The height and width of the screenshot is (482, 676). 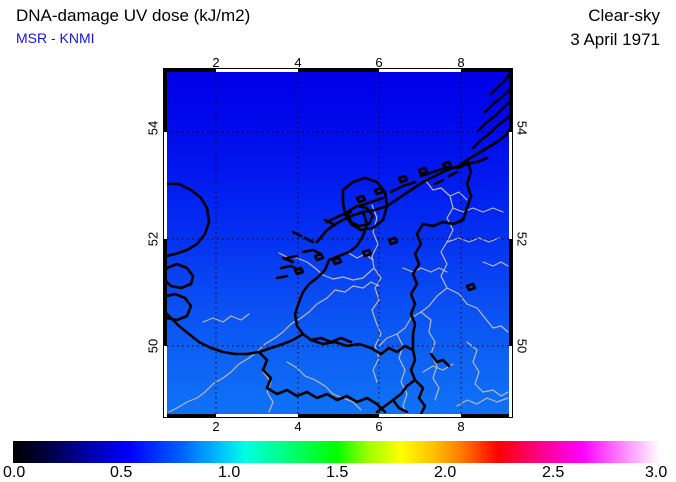 What do you see at coordinates (153, 239) in the screenshot?
I see `lat-tick-left-52: 52` at bounding box center [153, 239].